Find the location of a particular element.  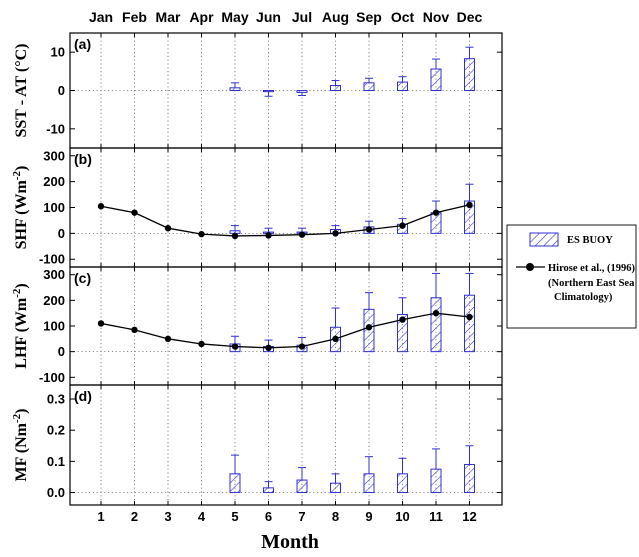

legend-bar-swatch is located at coordinates (544, 239).